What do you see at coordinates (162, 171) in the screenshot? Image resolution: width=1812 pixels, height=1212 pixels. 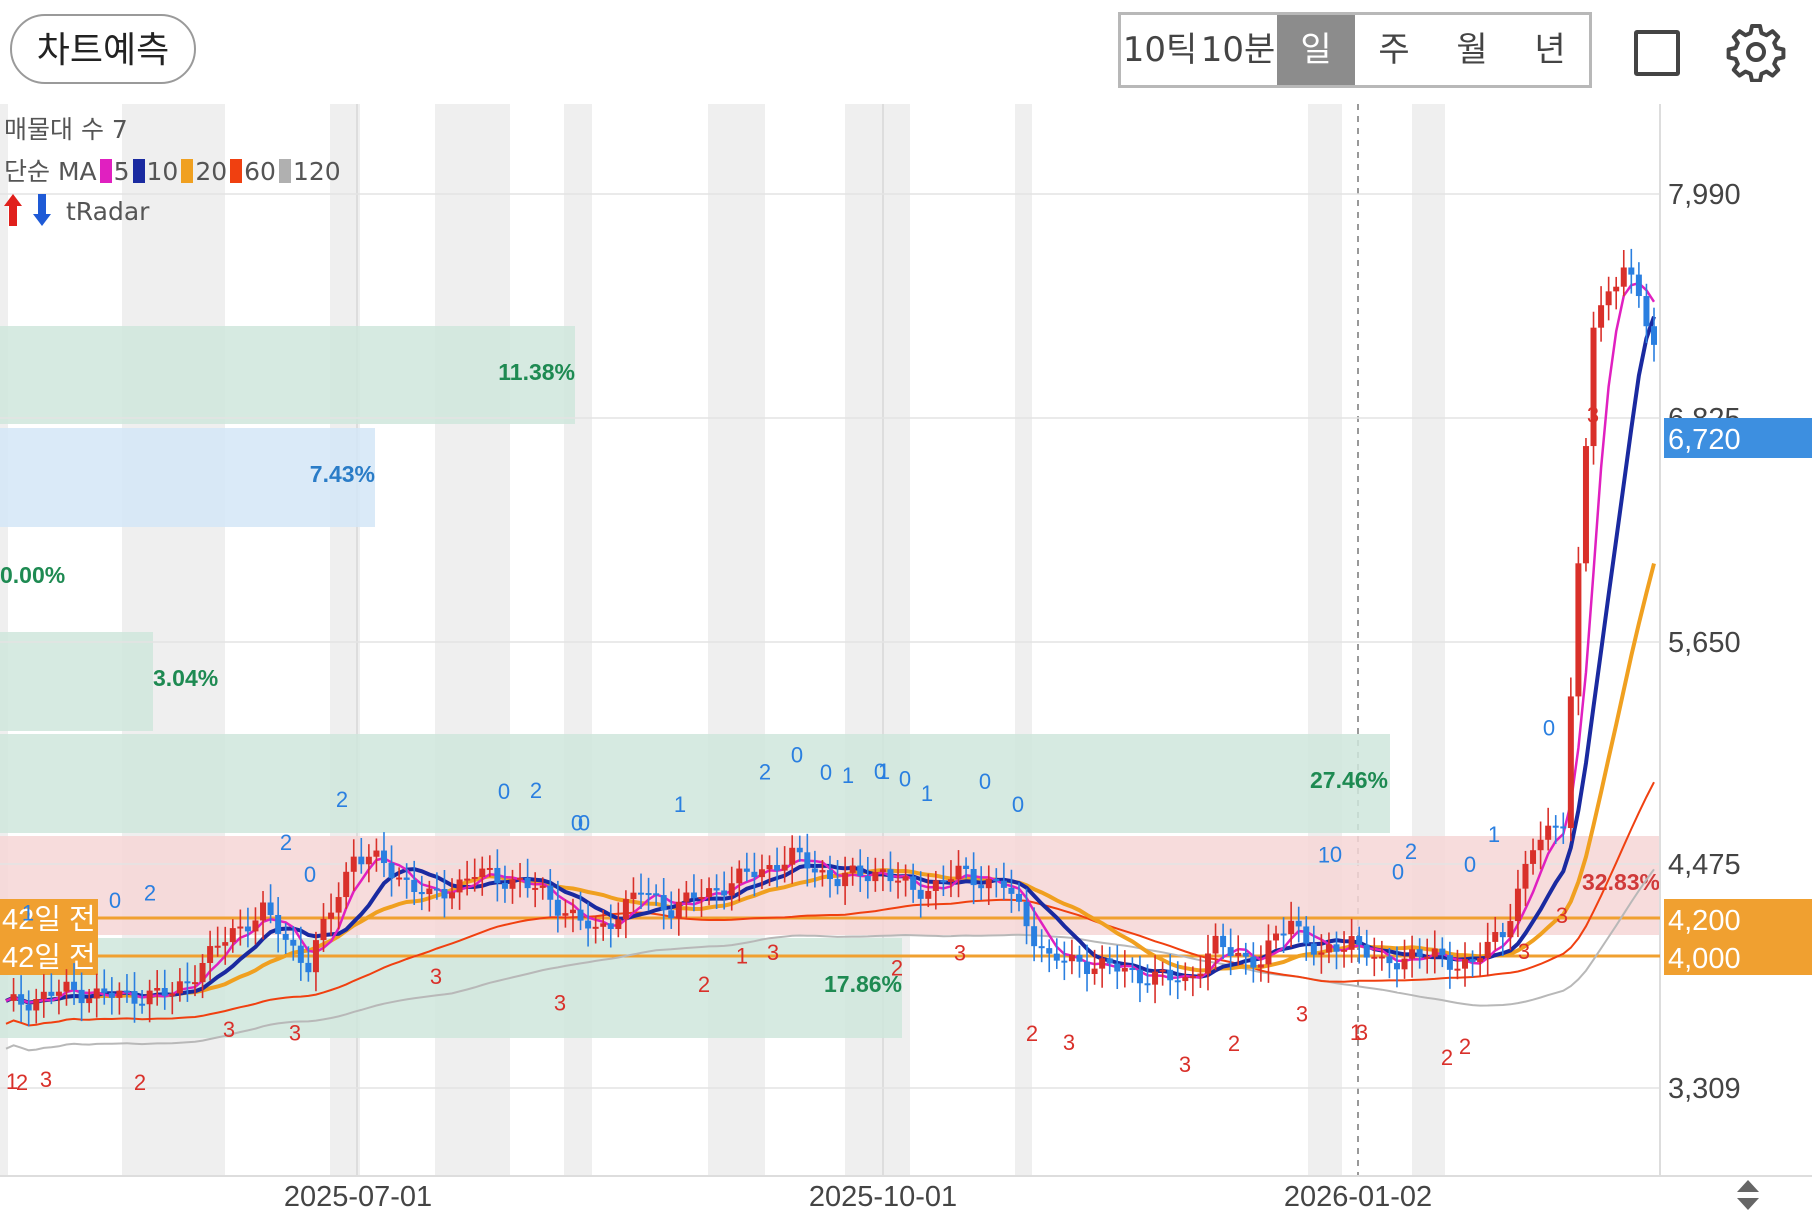 I see `ma10-label: 10` at bounding box center [162, 171].